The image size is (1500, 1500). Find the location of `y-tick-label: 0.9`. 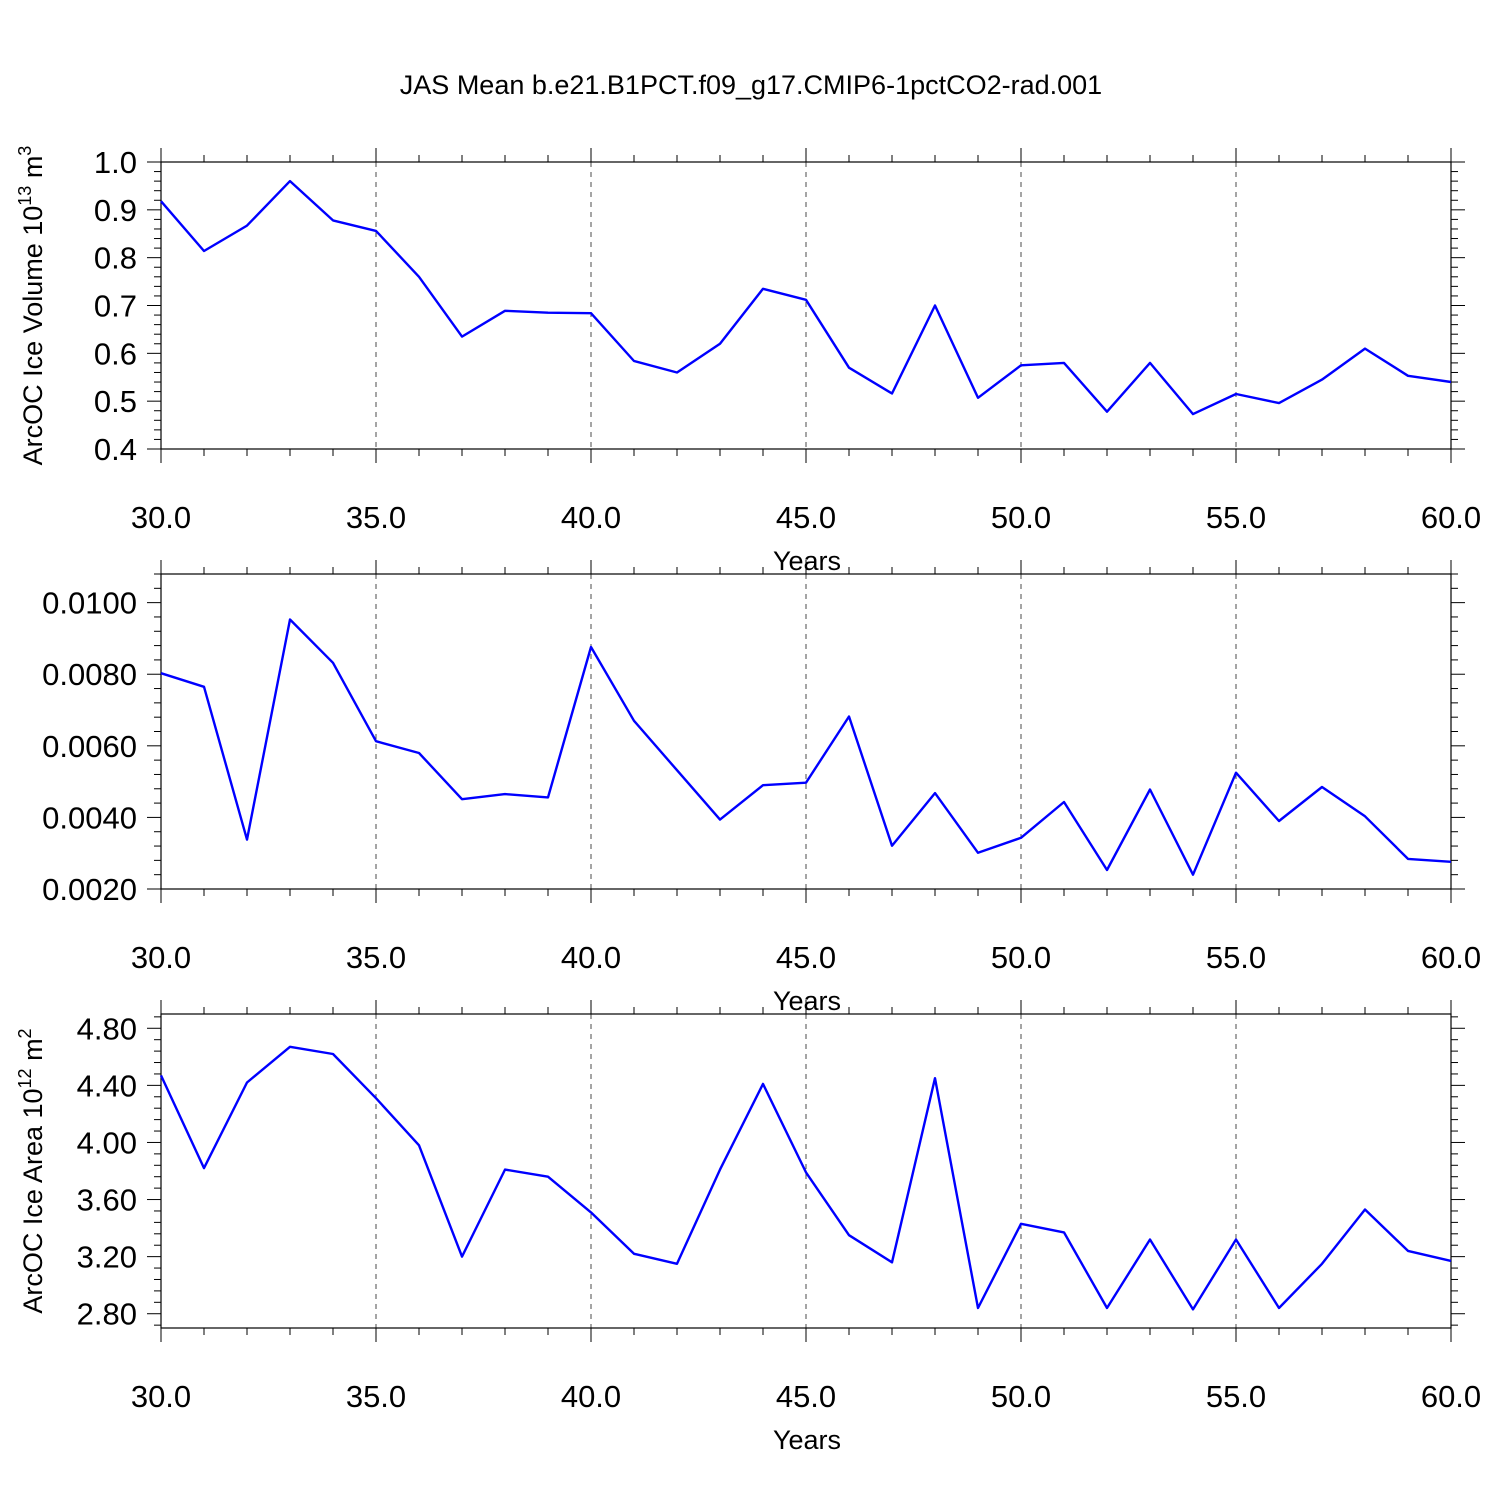

y-tick-label: 0.9 is located at coordinates (115, 210).